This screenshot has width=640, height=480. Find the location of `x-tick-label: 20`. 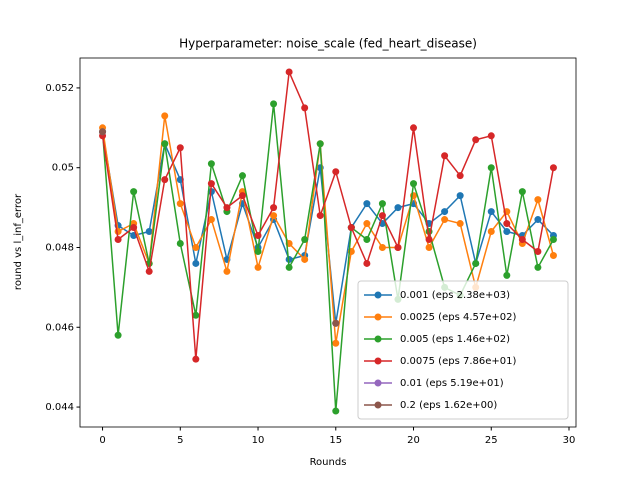

x-tick-label: 20 is located at coordinates (413, 440).